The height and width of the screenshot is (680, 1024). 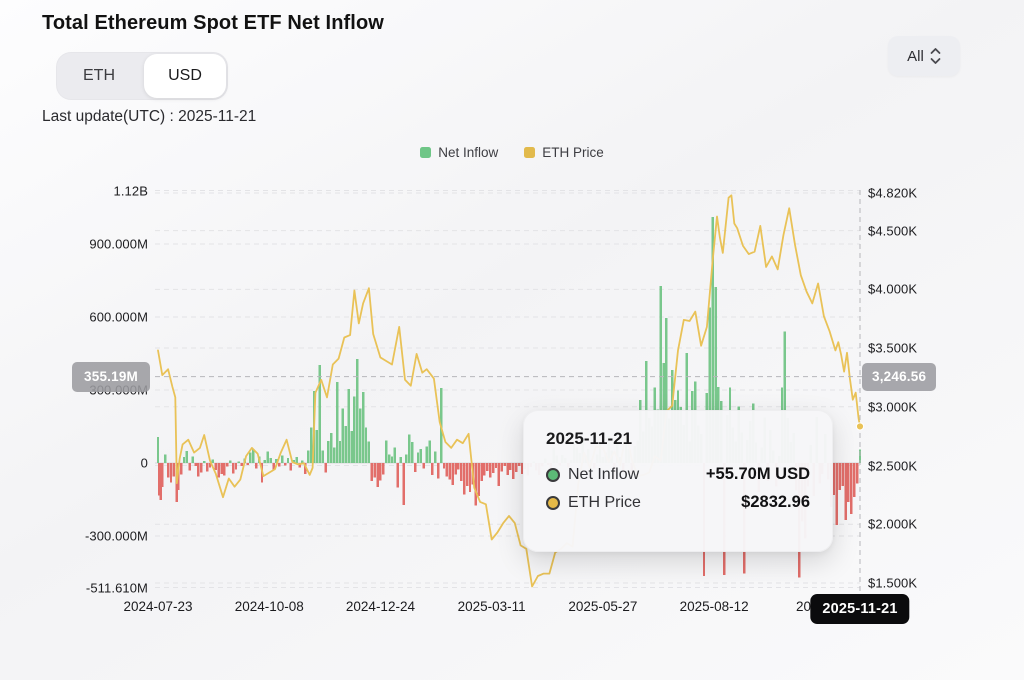 I want to click on tooltip-label: Net Inflow, so click(x=604, y=474).